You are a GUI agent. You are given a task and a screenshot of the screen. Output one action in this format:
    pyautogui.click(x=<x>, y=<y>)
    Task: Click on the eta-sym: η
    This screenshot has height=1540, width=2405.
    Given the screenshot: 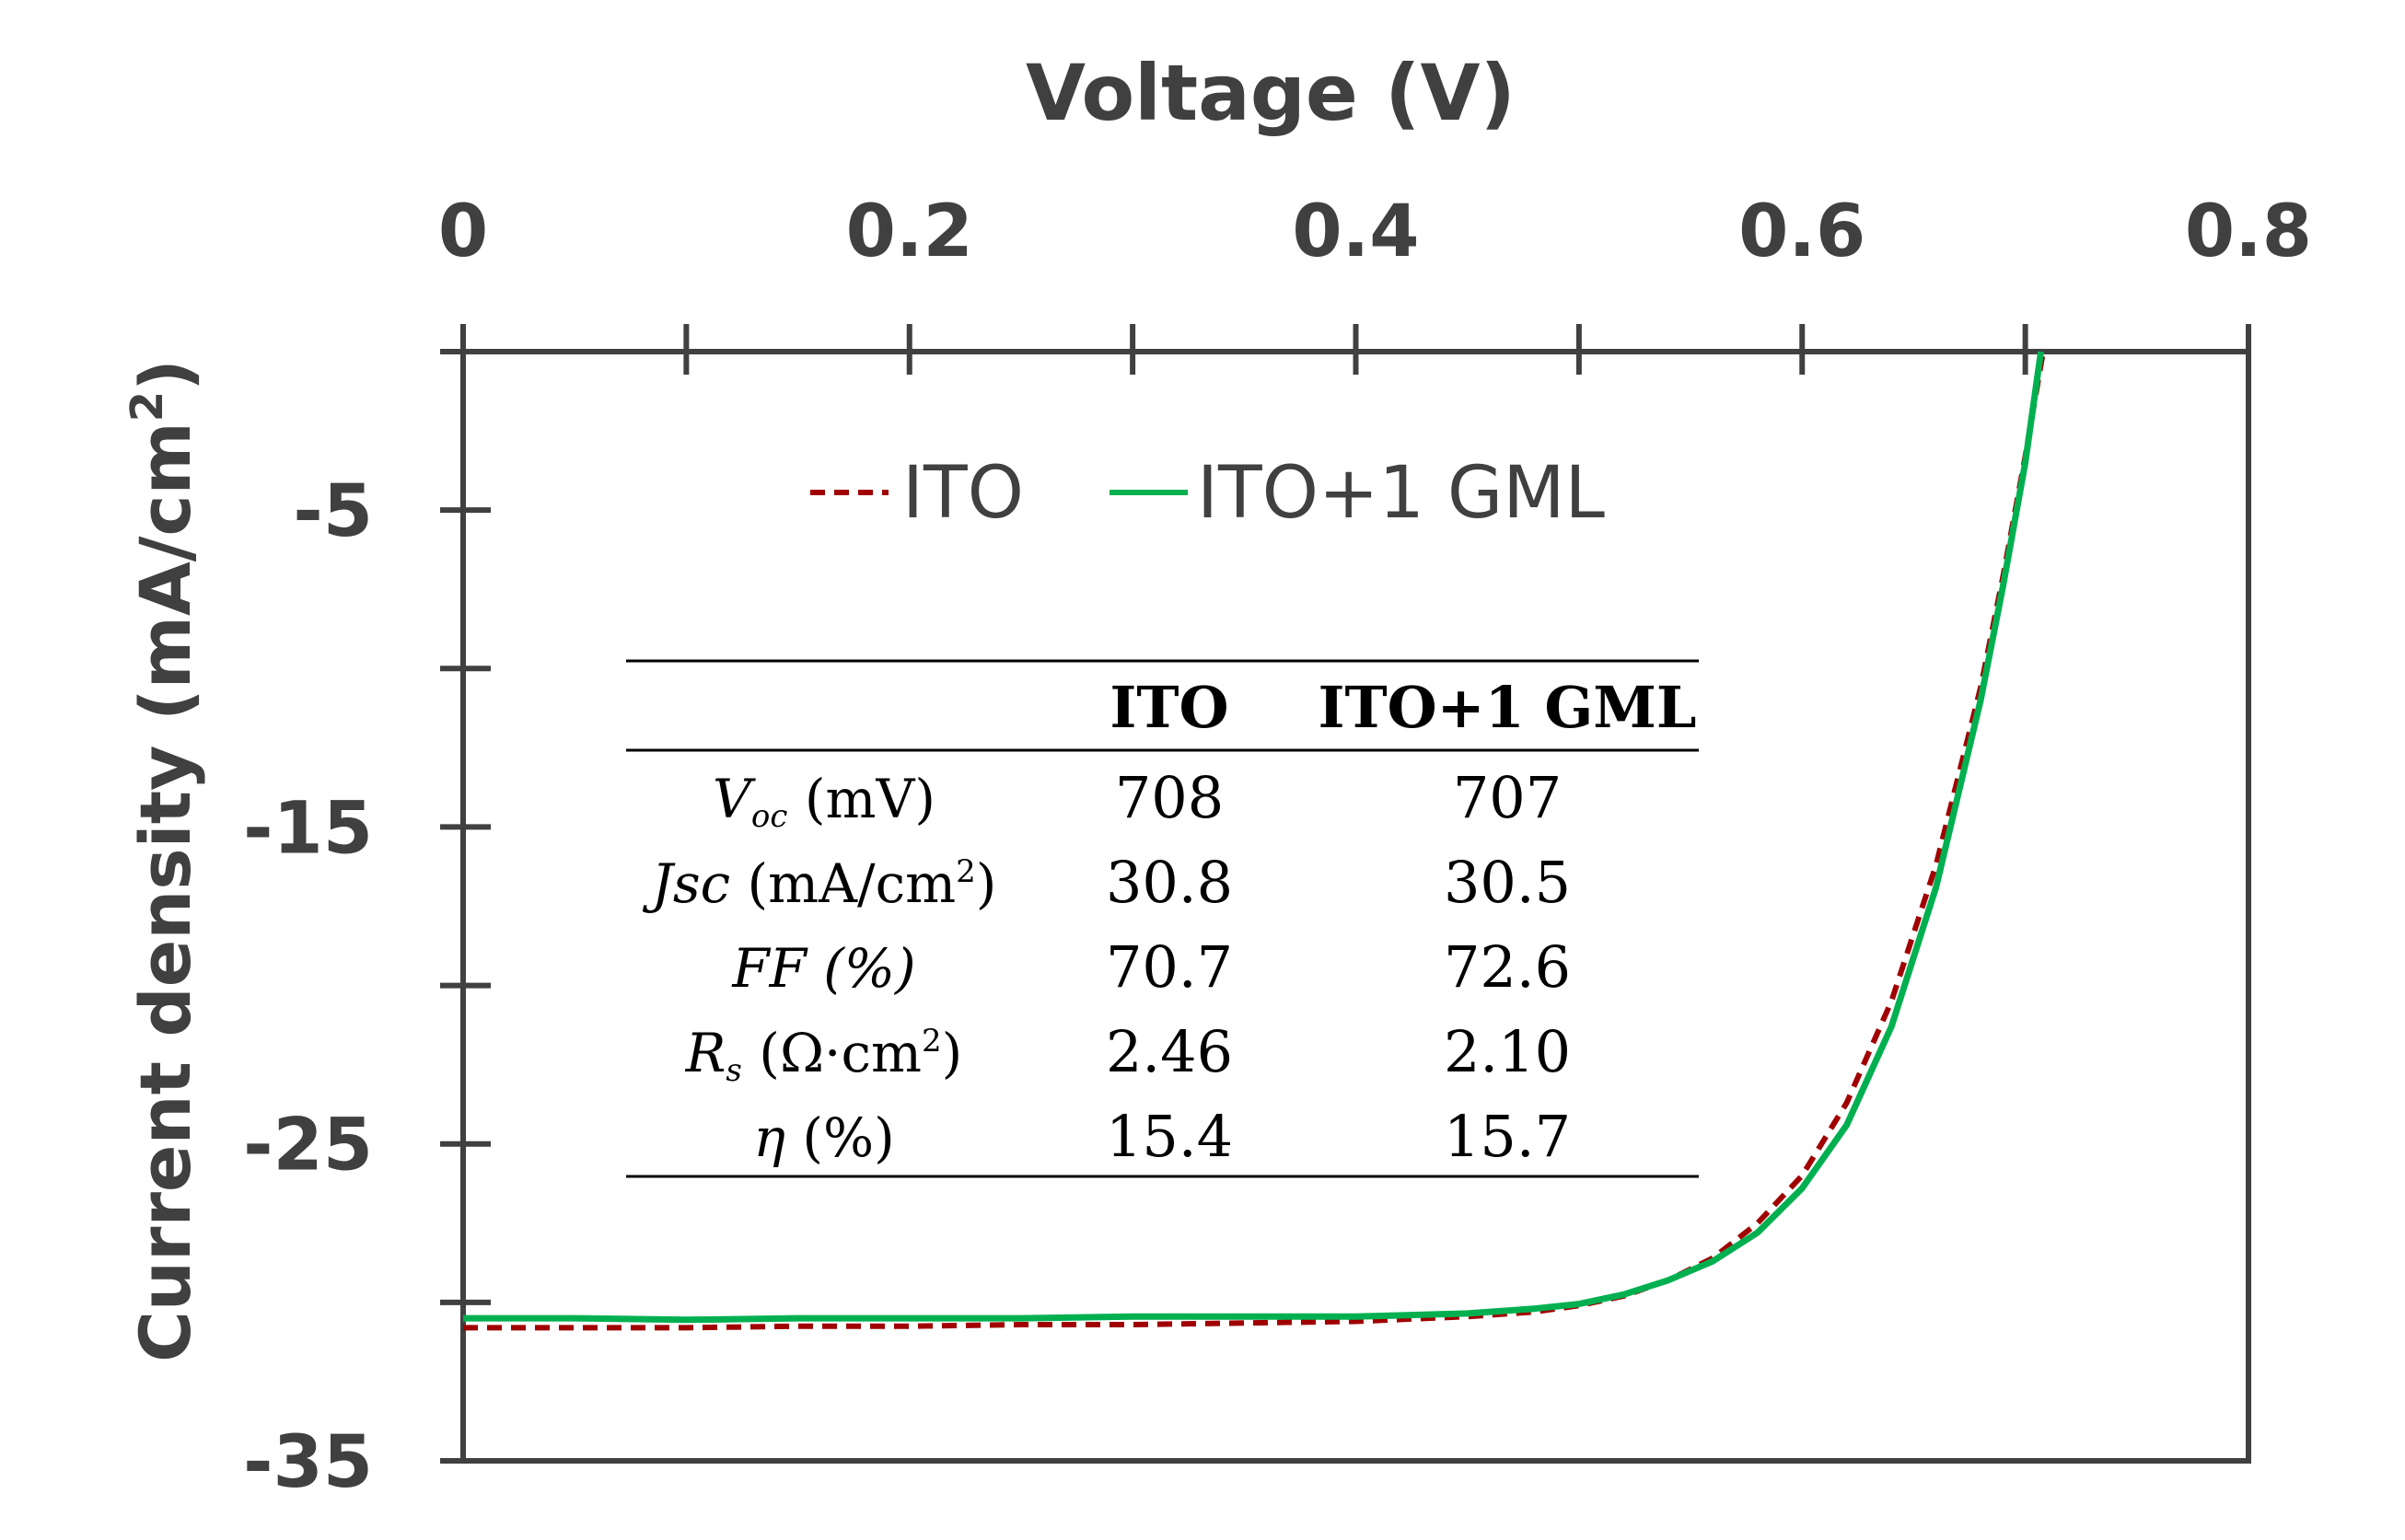 What is the action you would take?
    pyautogui.click(x=769, y=1137)
    